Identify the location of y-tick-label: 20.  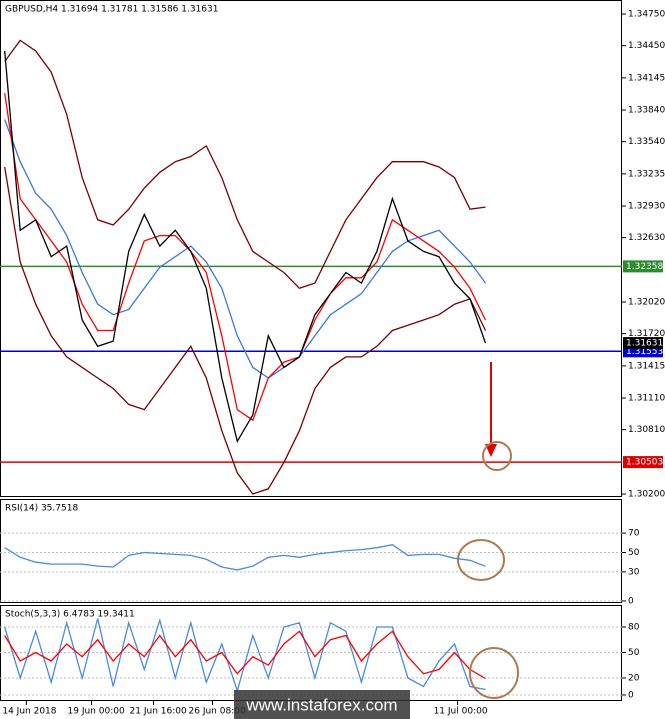
(634, 678).